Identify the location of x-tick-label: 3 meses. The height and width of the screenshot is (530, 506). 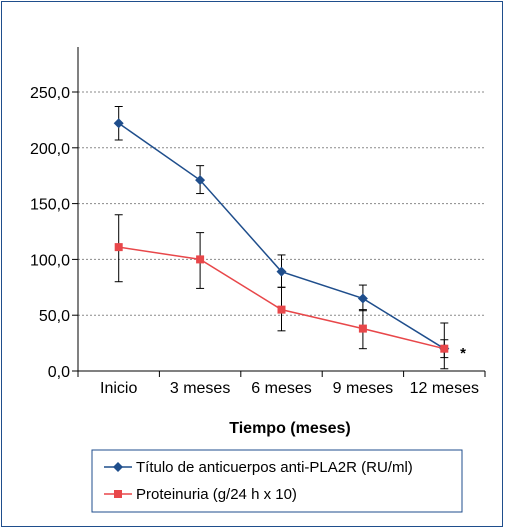
(200, 388).